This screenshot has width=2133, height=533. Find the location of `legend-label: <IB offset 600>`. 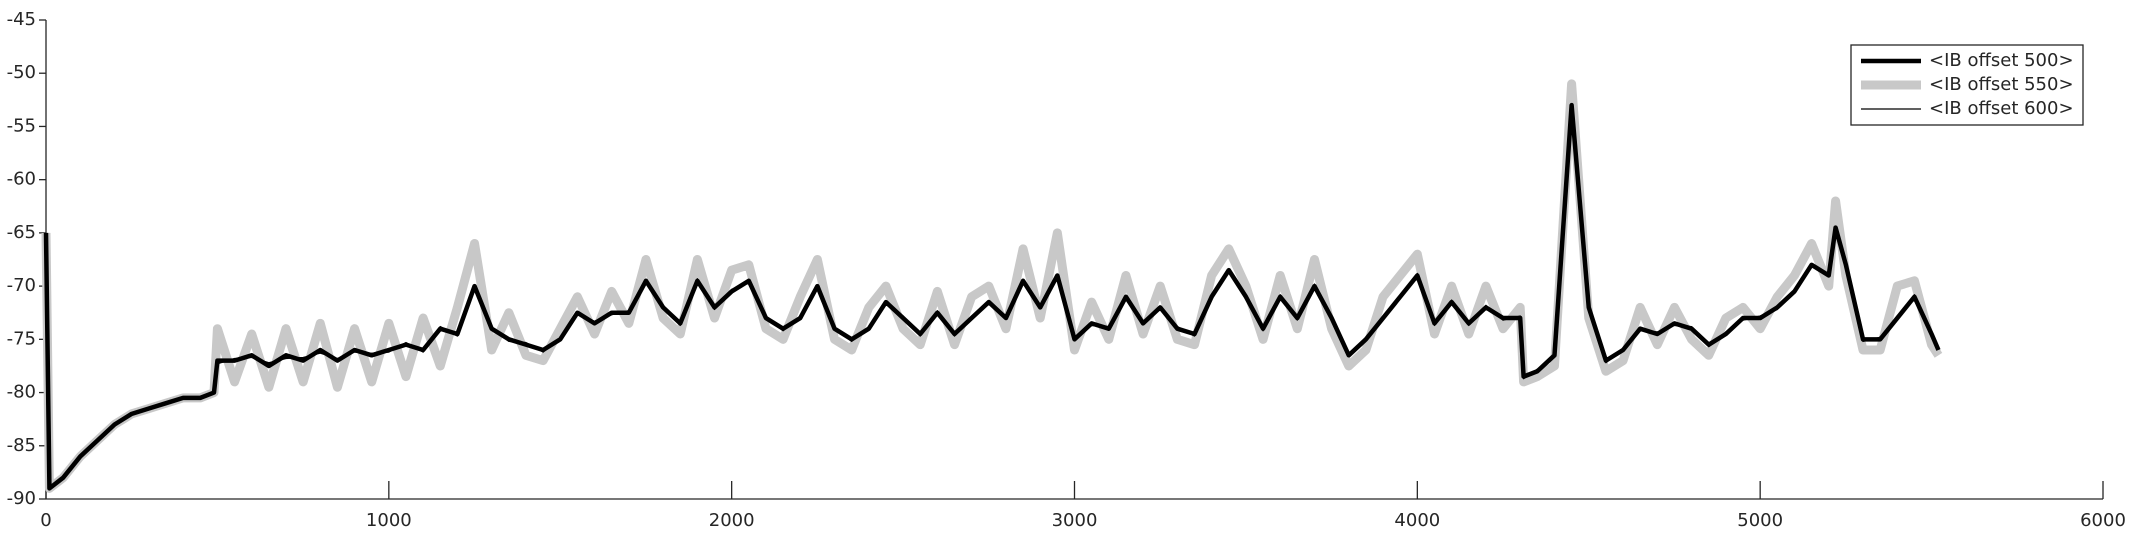

legend-label: <IB offset 600> is located at coordinates (2001, 108).